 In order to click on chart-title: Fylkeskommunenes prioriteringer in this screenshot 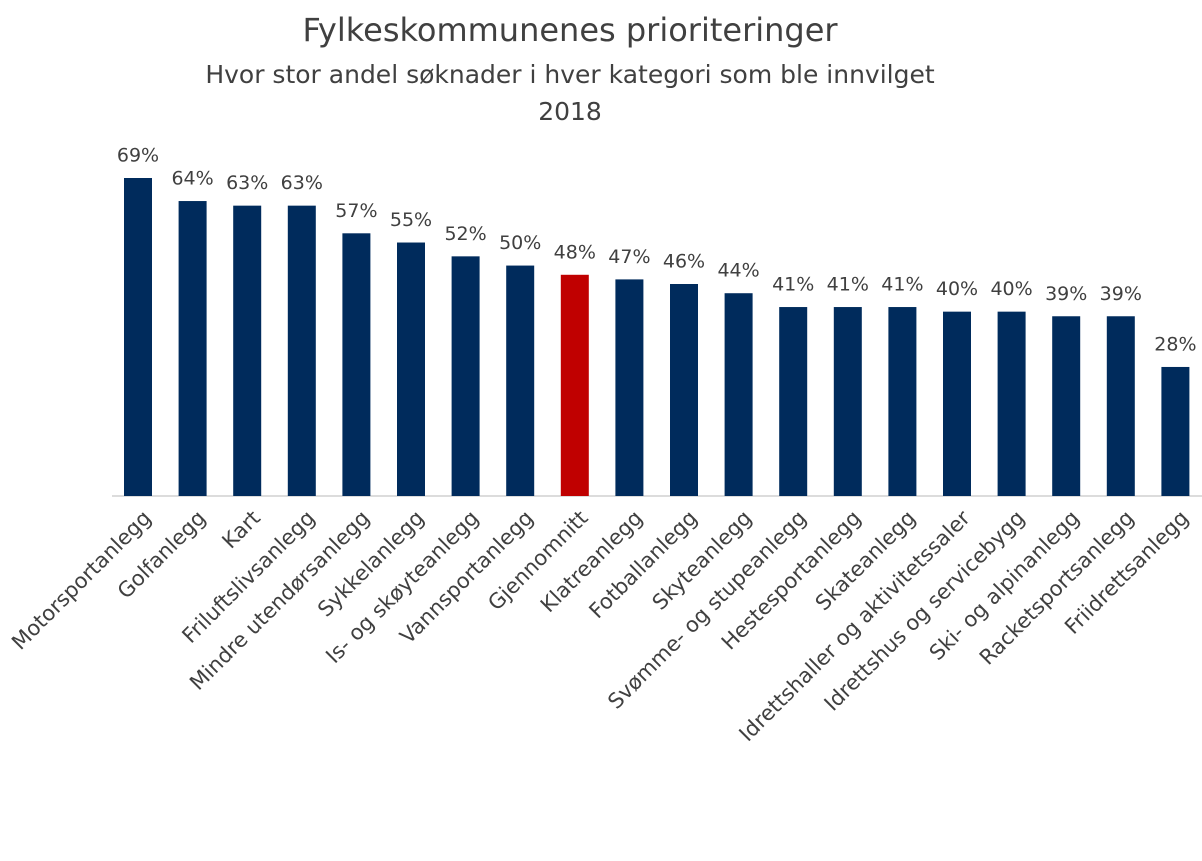, I will do `click(570, 30)`.